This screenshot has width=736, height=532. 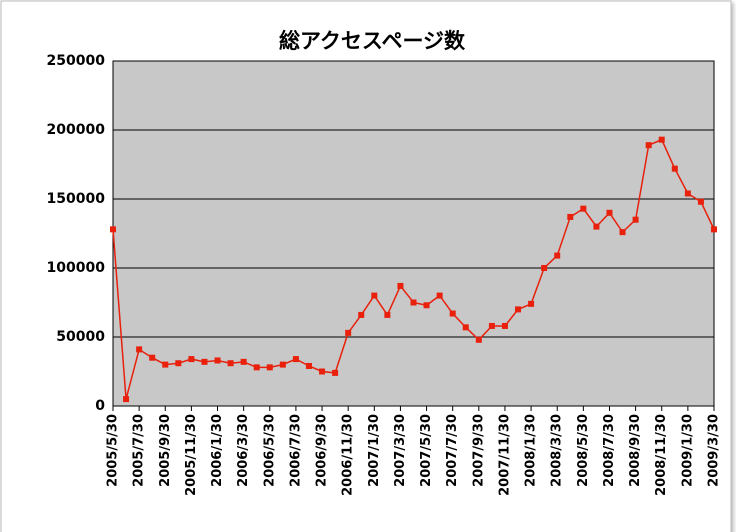 What do you see at coordinates (478, 450) in the screenshot?
I see `x-tick-label: 2007/9/30` at bounding box center [478, 450].